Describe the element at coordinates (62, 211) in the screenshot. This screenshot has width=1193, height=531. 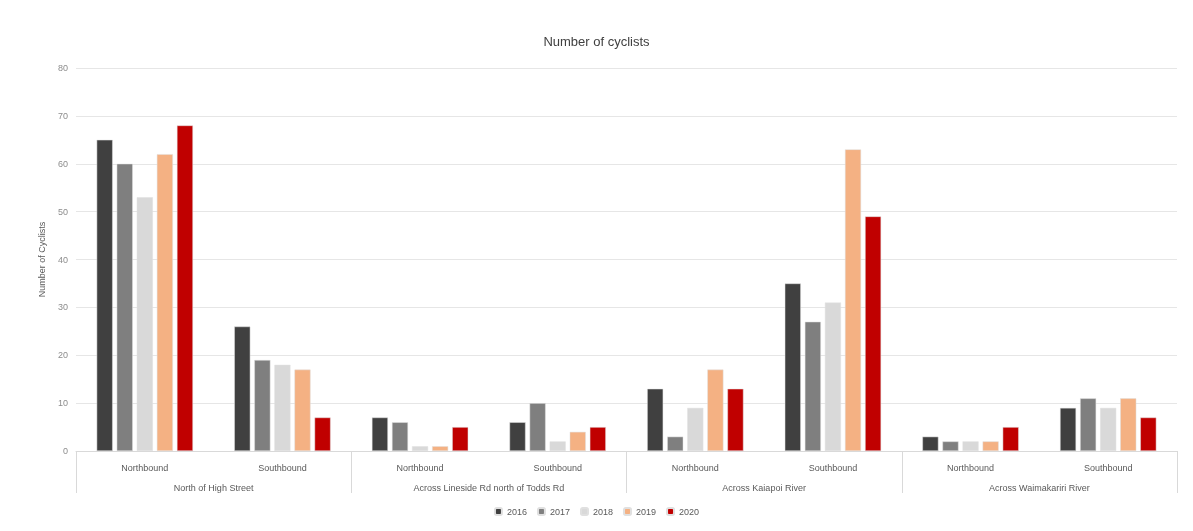
I see `y-tick-label: 50` at that location.